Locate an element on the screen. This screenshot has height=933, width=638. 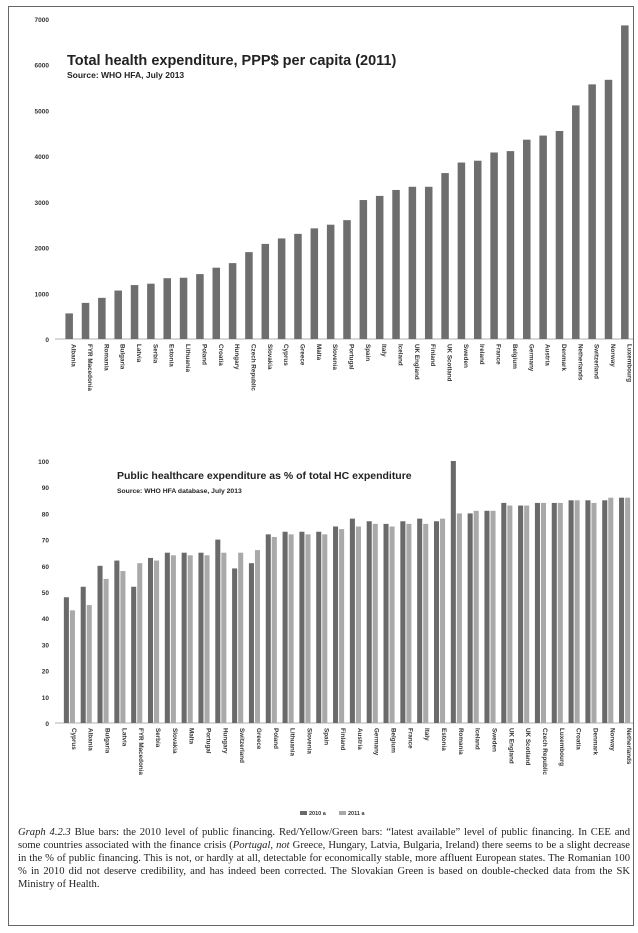
y-tick-label: 90 is located at coordinates (46, 488).